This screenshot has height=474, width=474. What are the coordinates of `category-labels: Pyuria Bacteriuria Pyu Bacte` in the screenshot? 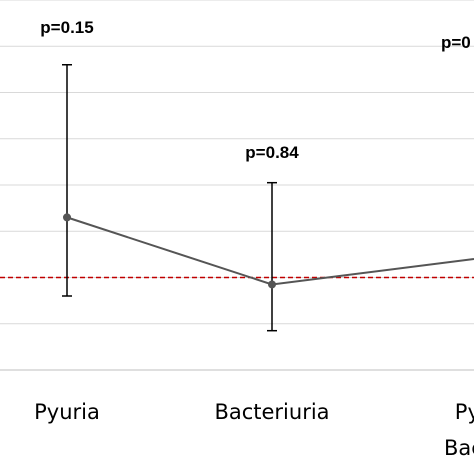 It's located at (254, 430).